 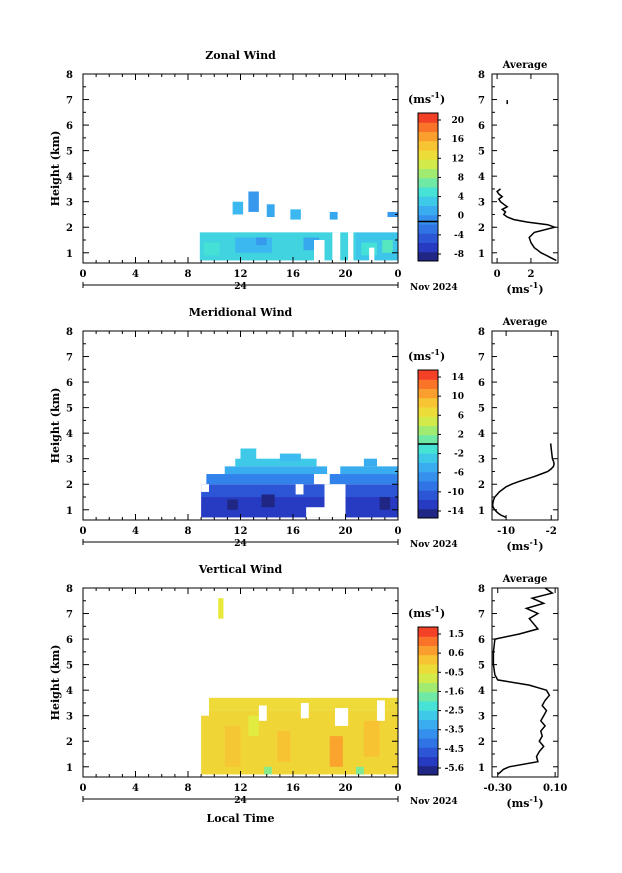 I want to click on profile-x-tick-label-1: 2, so click(x=530, y=274).